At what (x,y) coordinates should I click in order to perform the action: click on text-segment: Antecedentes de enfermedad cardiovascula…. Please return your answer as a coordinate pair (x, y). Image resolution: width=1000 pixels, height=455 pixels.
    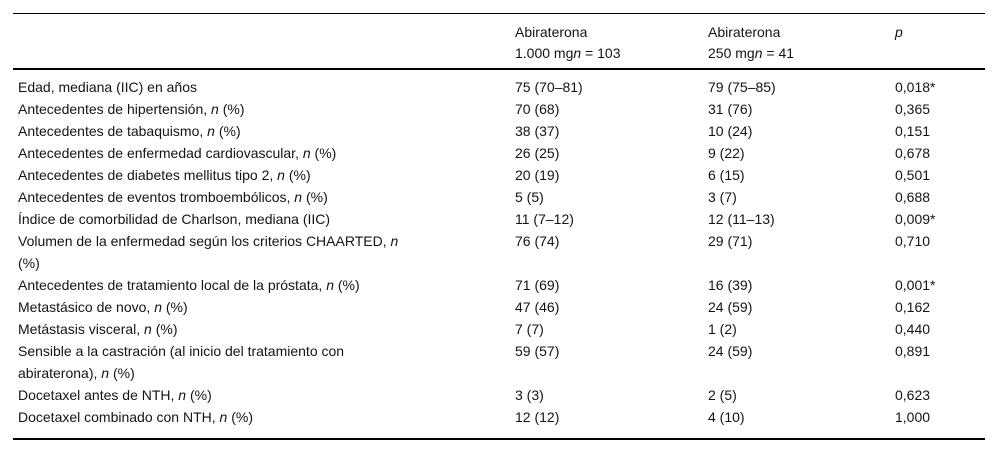
    Looking at the image, I should click on (160, 153).